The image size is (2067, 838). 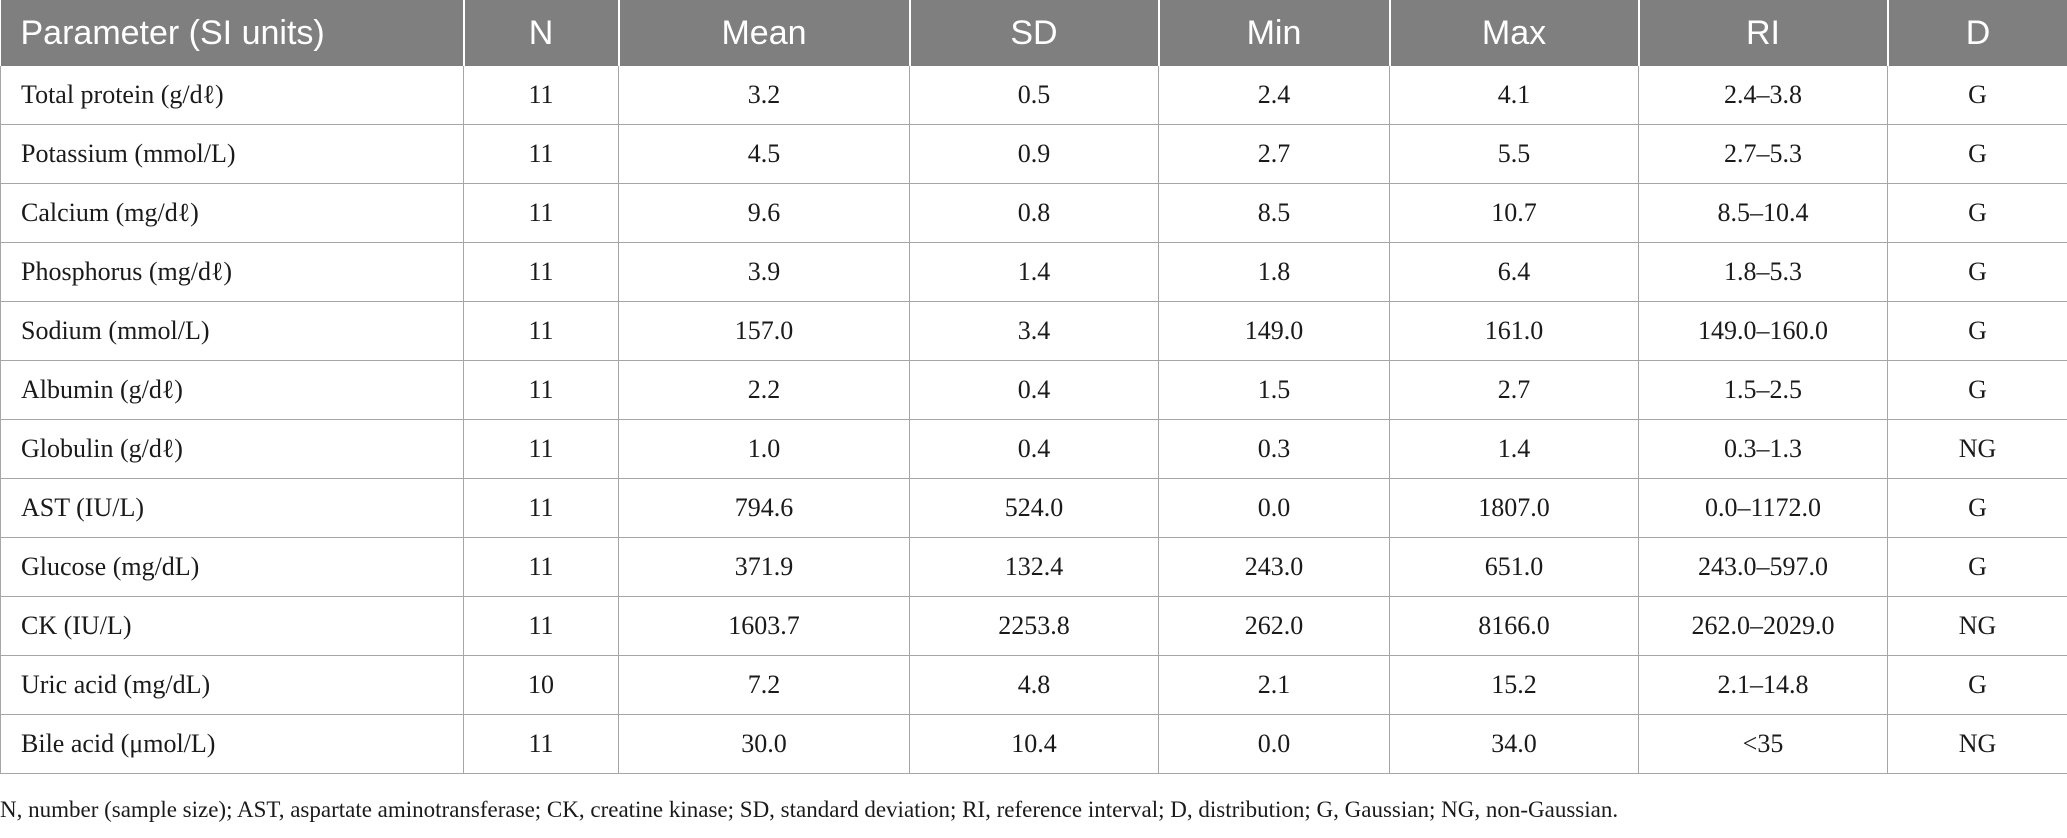 What do you see at coordinates (1274, 449) in the screenshot?
I see `cell-min: 0.3` at bounding box center [1274, 449].